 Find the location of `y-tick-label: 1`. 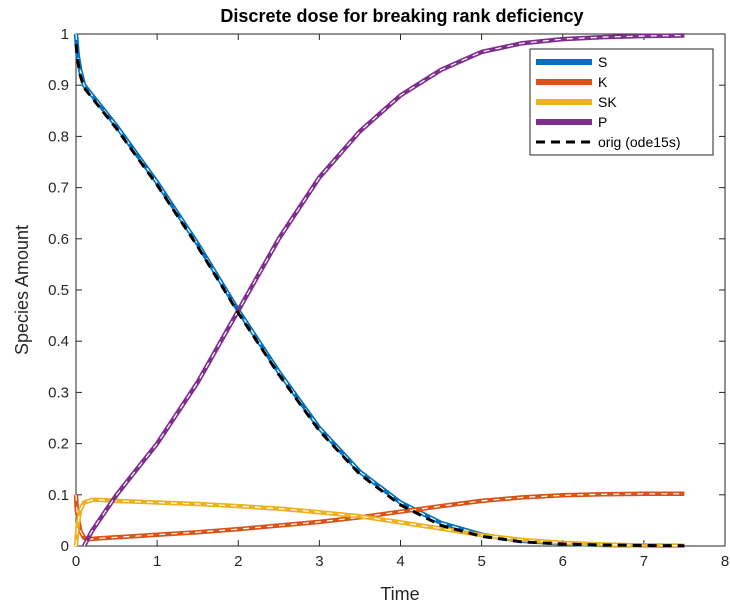

y-tick-label: 1 is located at coordinates (65, 34).